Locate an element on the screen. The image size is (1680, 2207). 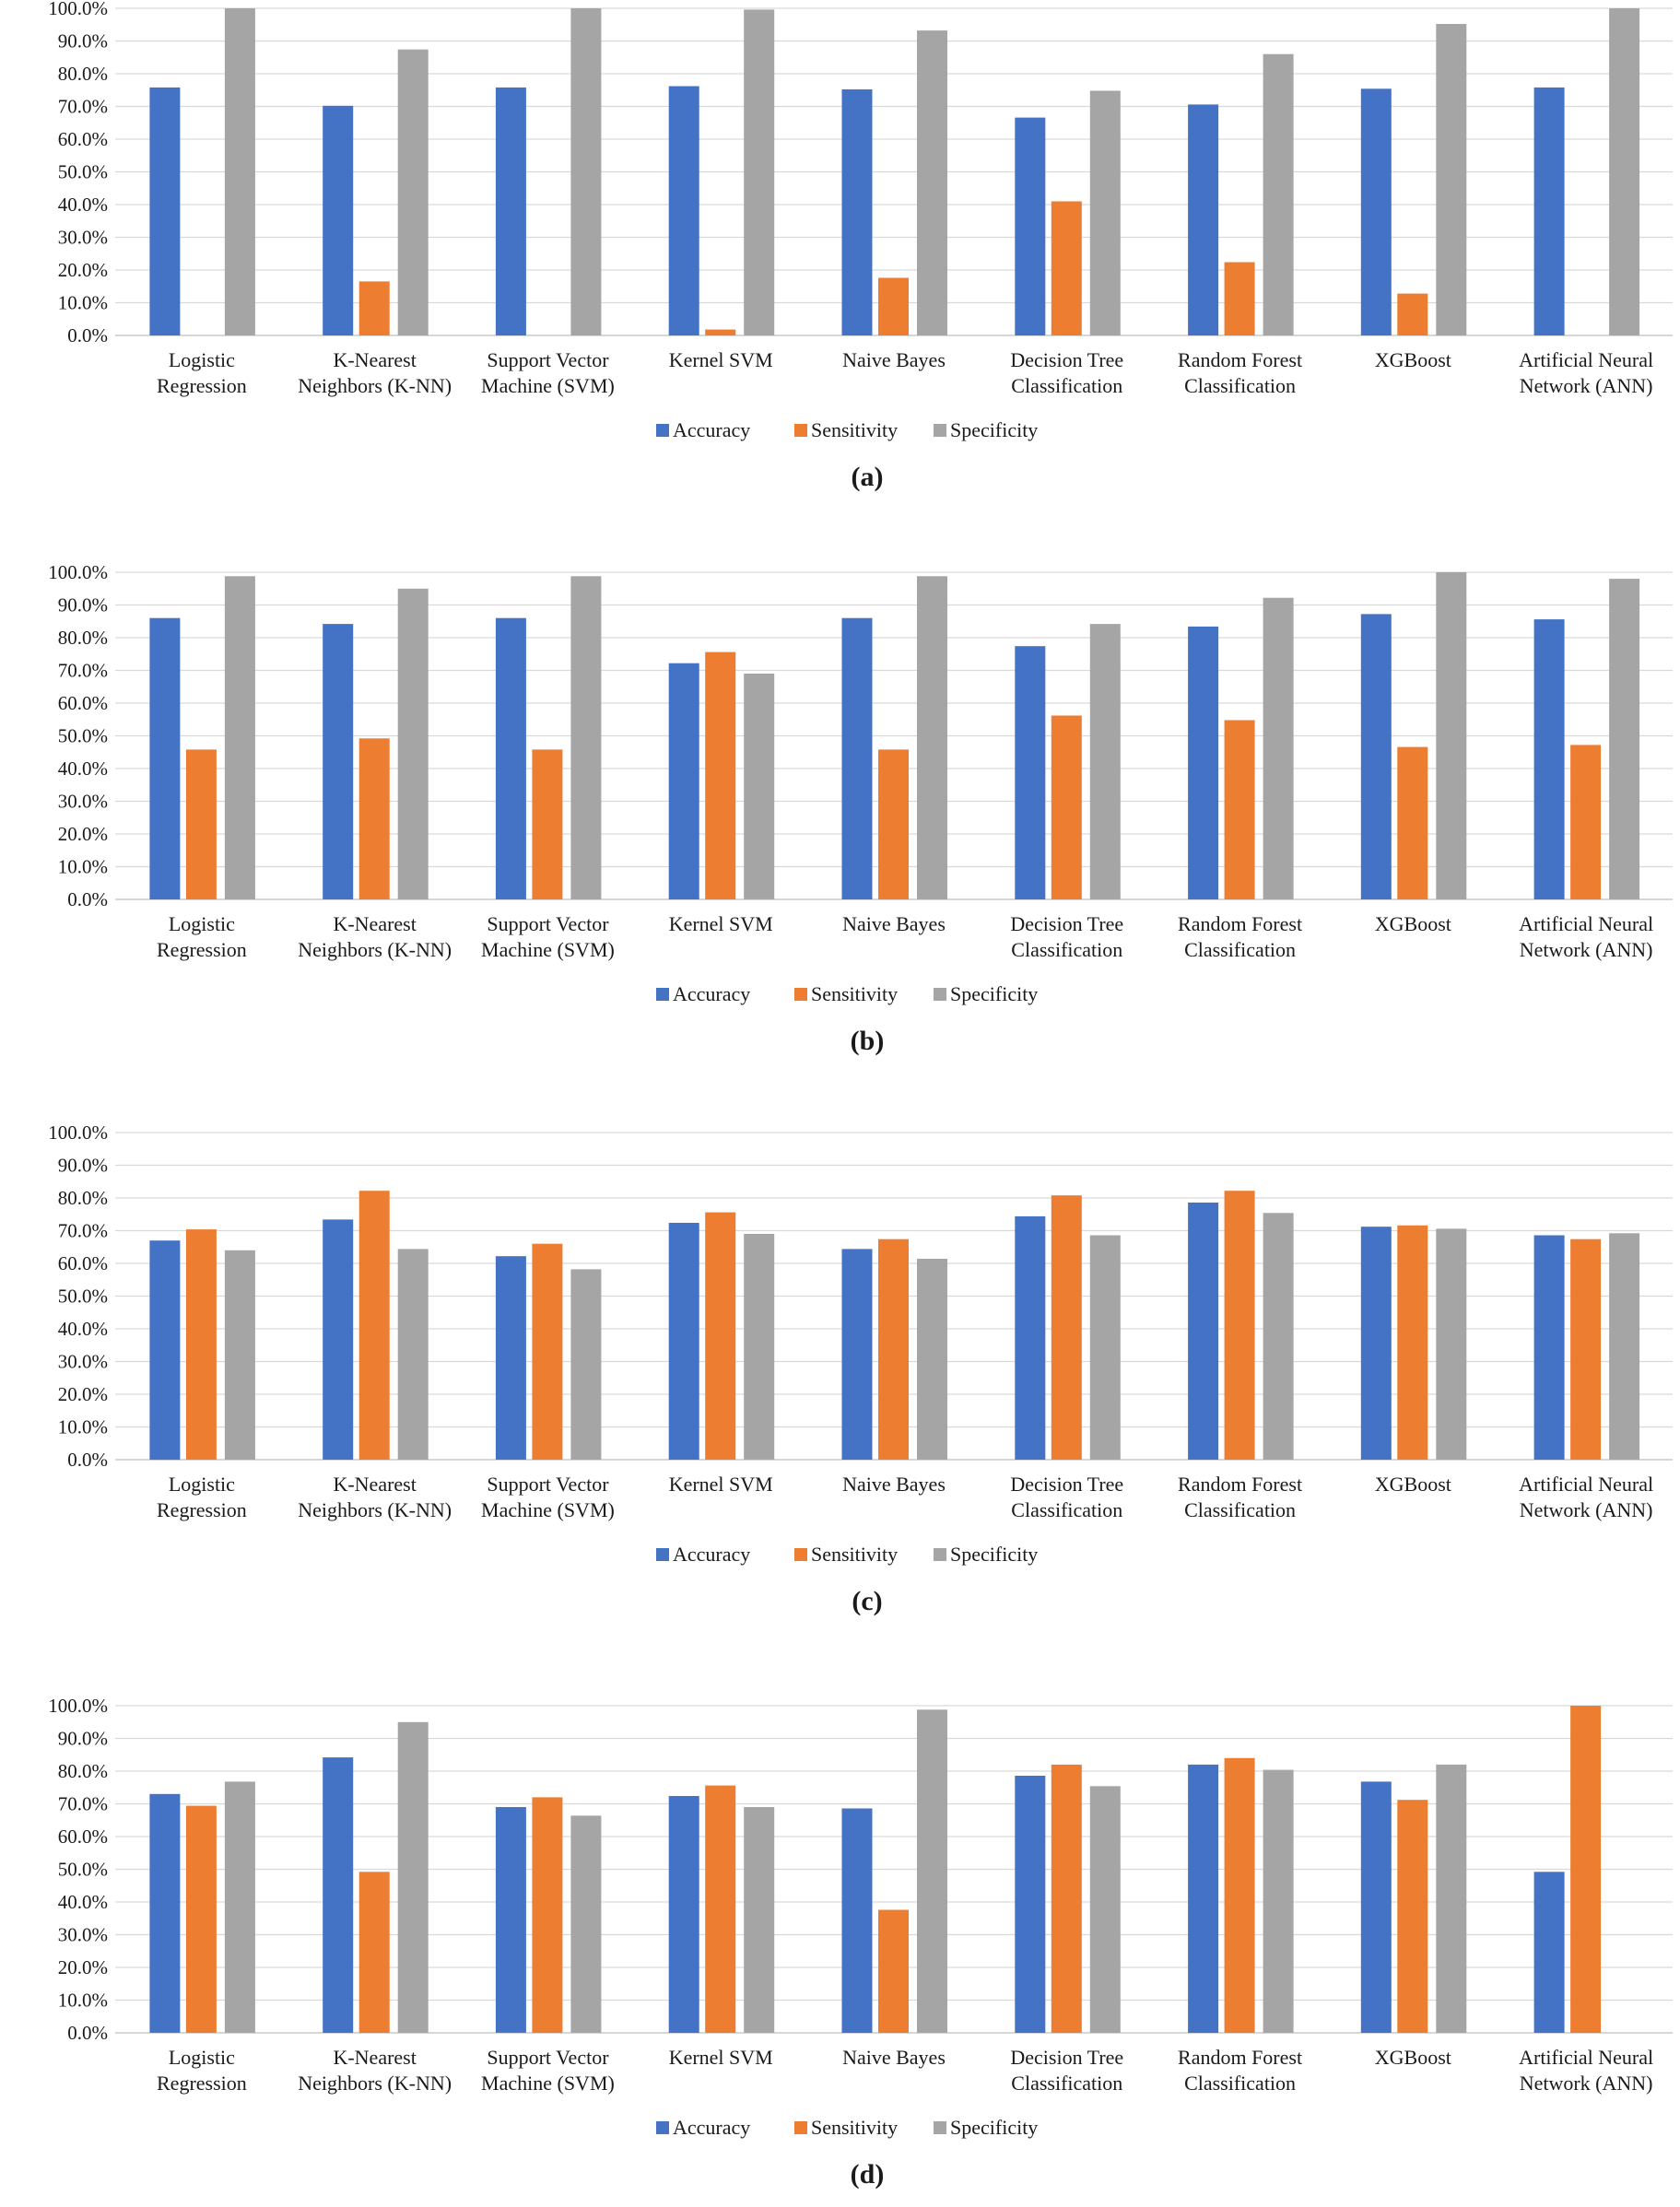
x-tick-label: Neighbors (K-NN) is located at coordinates (375, 1509).